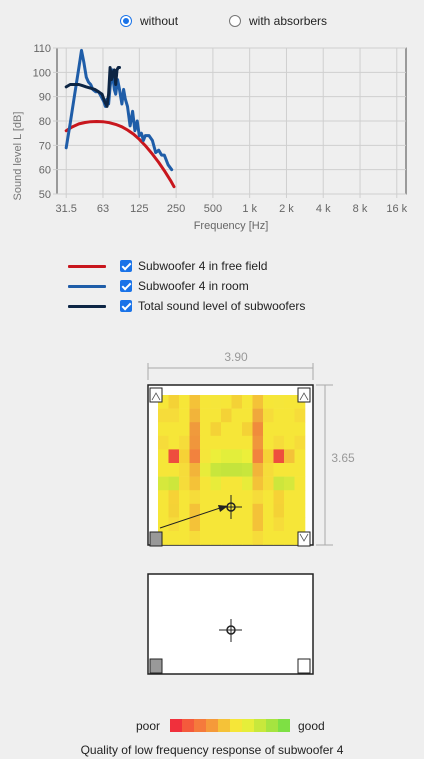 This screenshot has height=759, width=424. I want to click on subwoofer-1-marker, so click(156, 395).